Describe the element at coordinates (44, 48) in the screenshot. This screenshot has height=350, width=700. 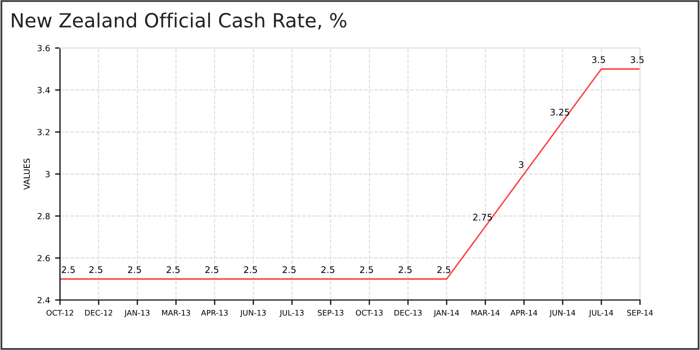
I see `y-tick-label: 3.6` at that location.